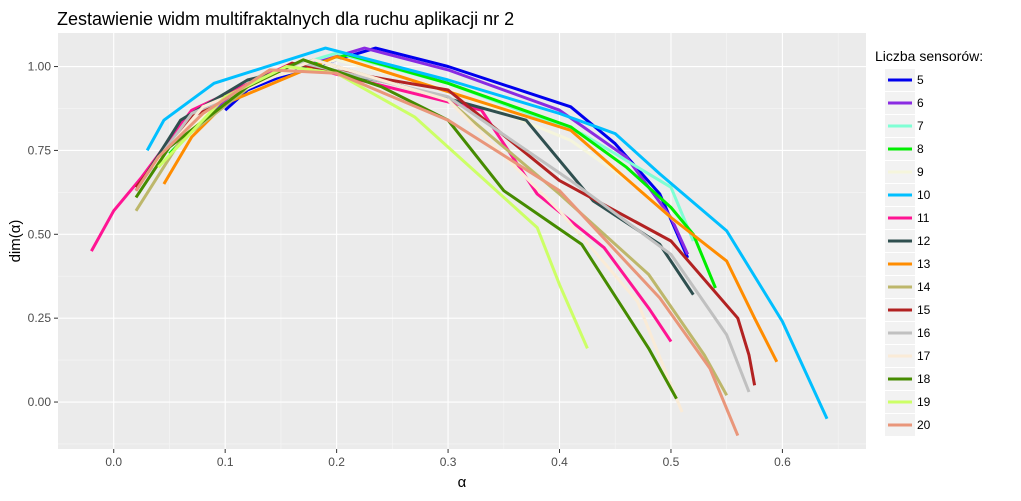 The image size is (1021, 501). I want to click on x-tick-label: 0.4, so click(559, 462).